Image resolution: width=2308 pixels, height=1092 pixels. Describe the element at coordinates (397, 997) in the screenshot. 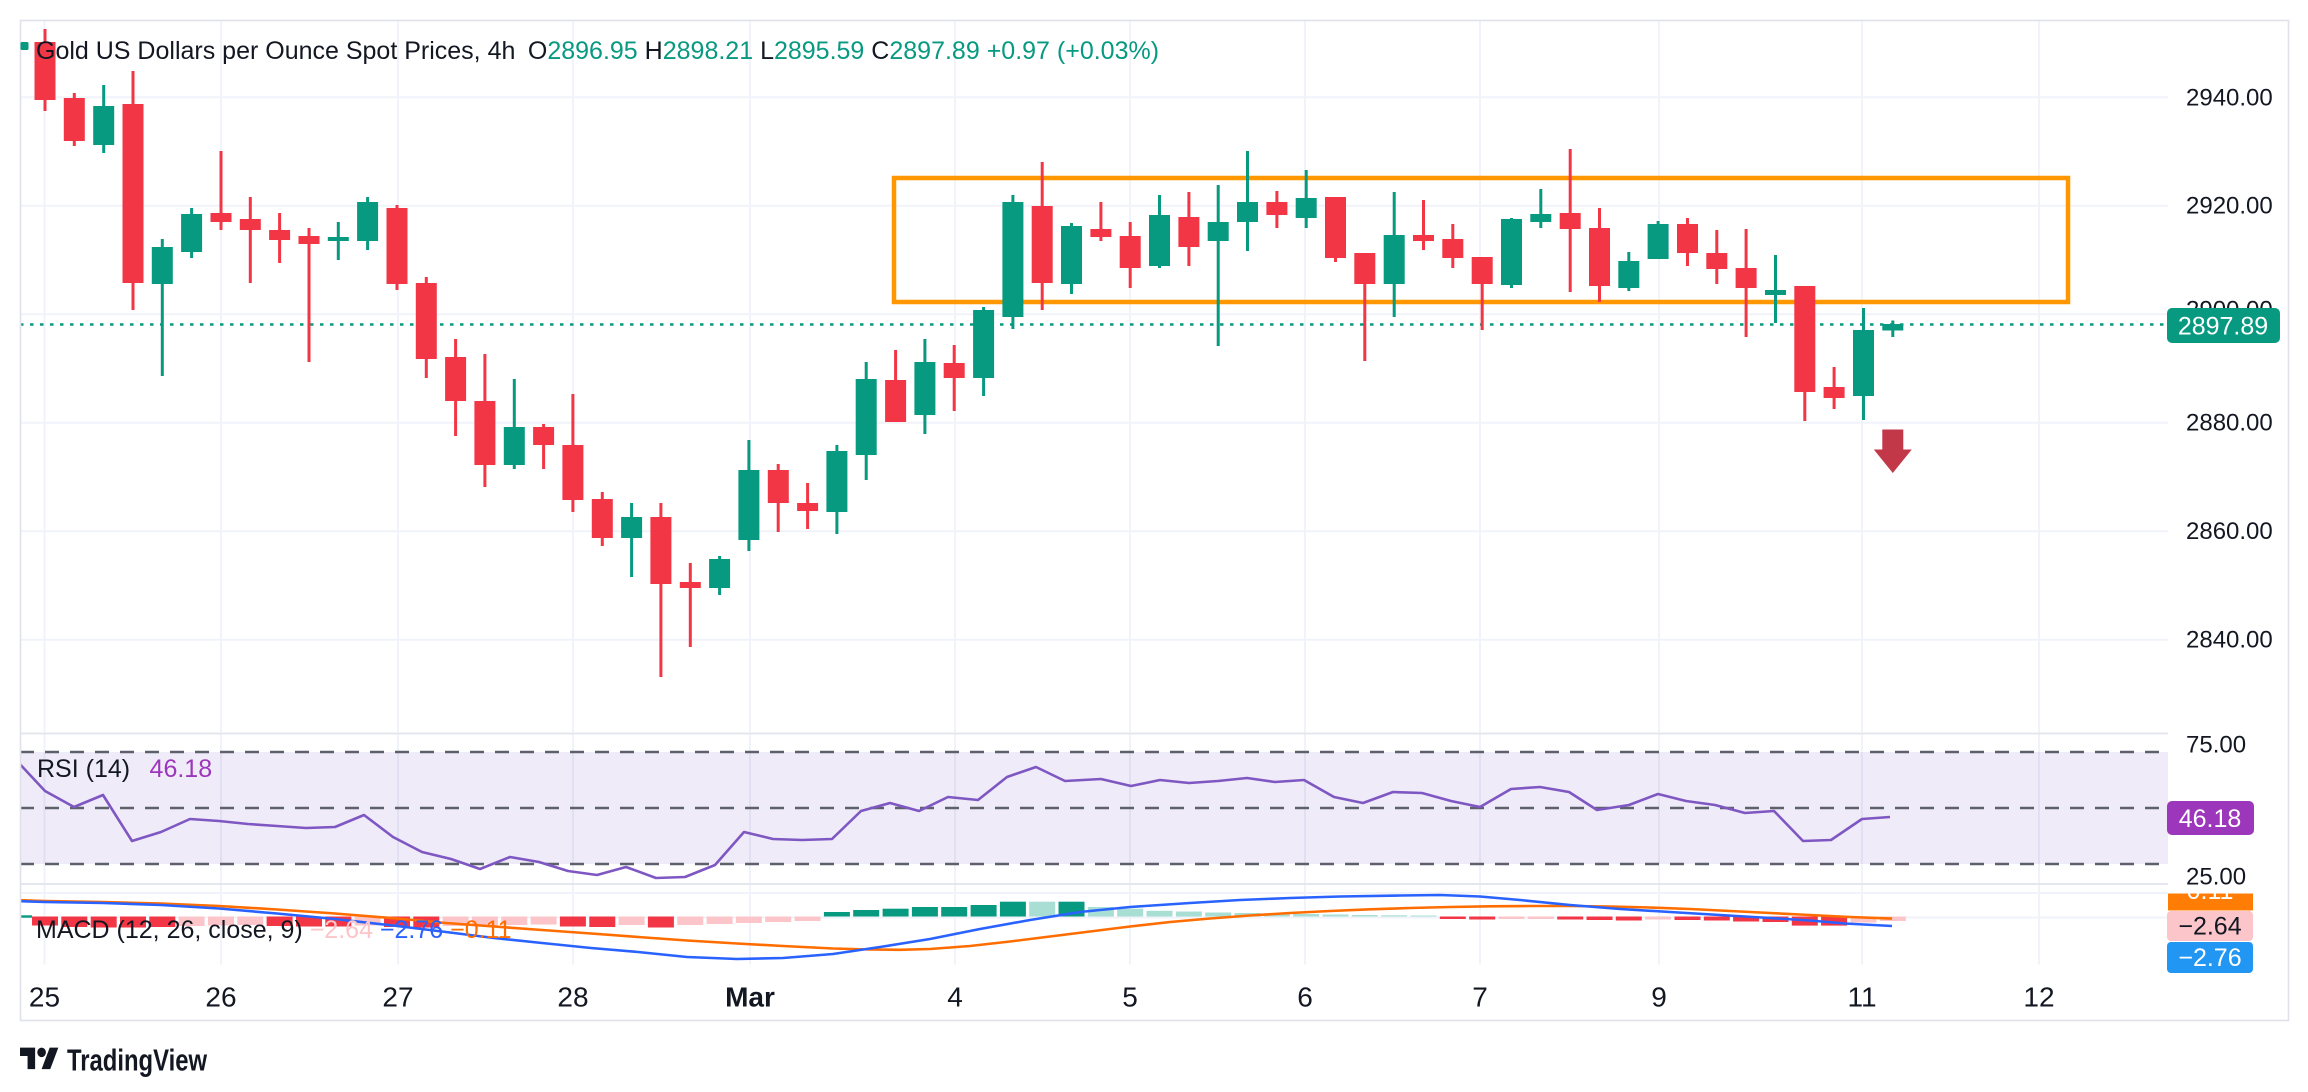

I see `svg-text: 27` at that location.